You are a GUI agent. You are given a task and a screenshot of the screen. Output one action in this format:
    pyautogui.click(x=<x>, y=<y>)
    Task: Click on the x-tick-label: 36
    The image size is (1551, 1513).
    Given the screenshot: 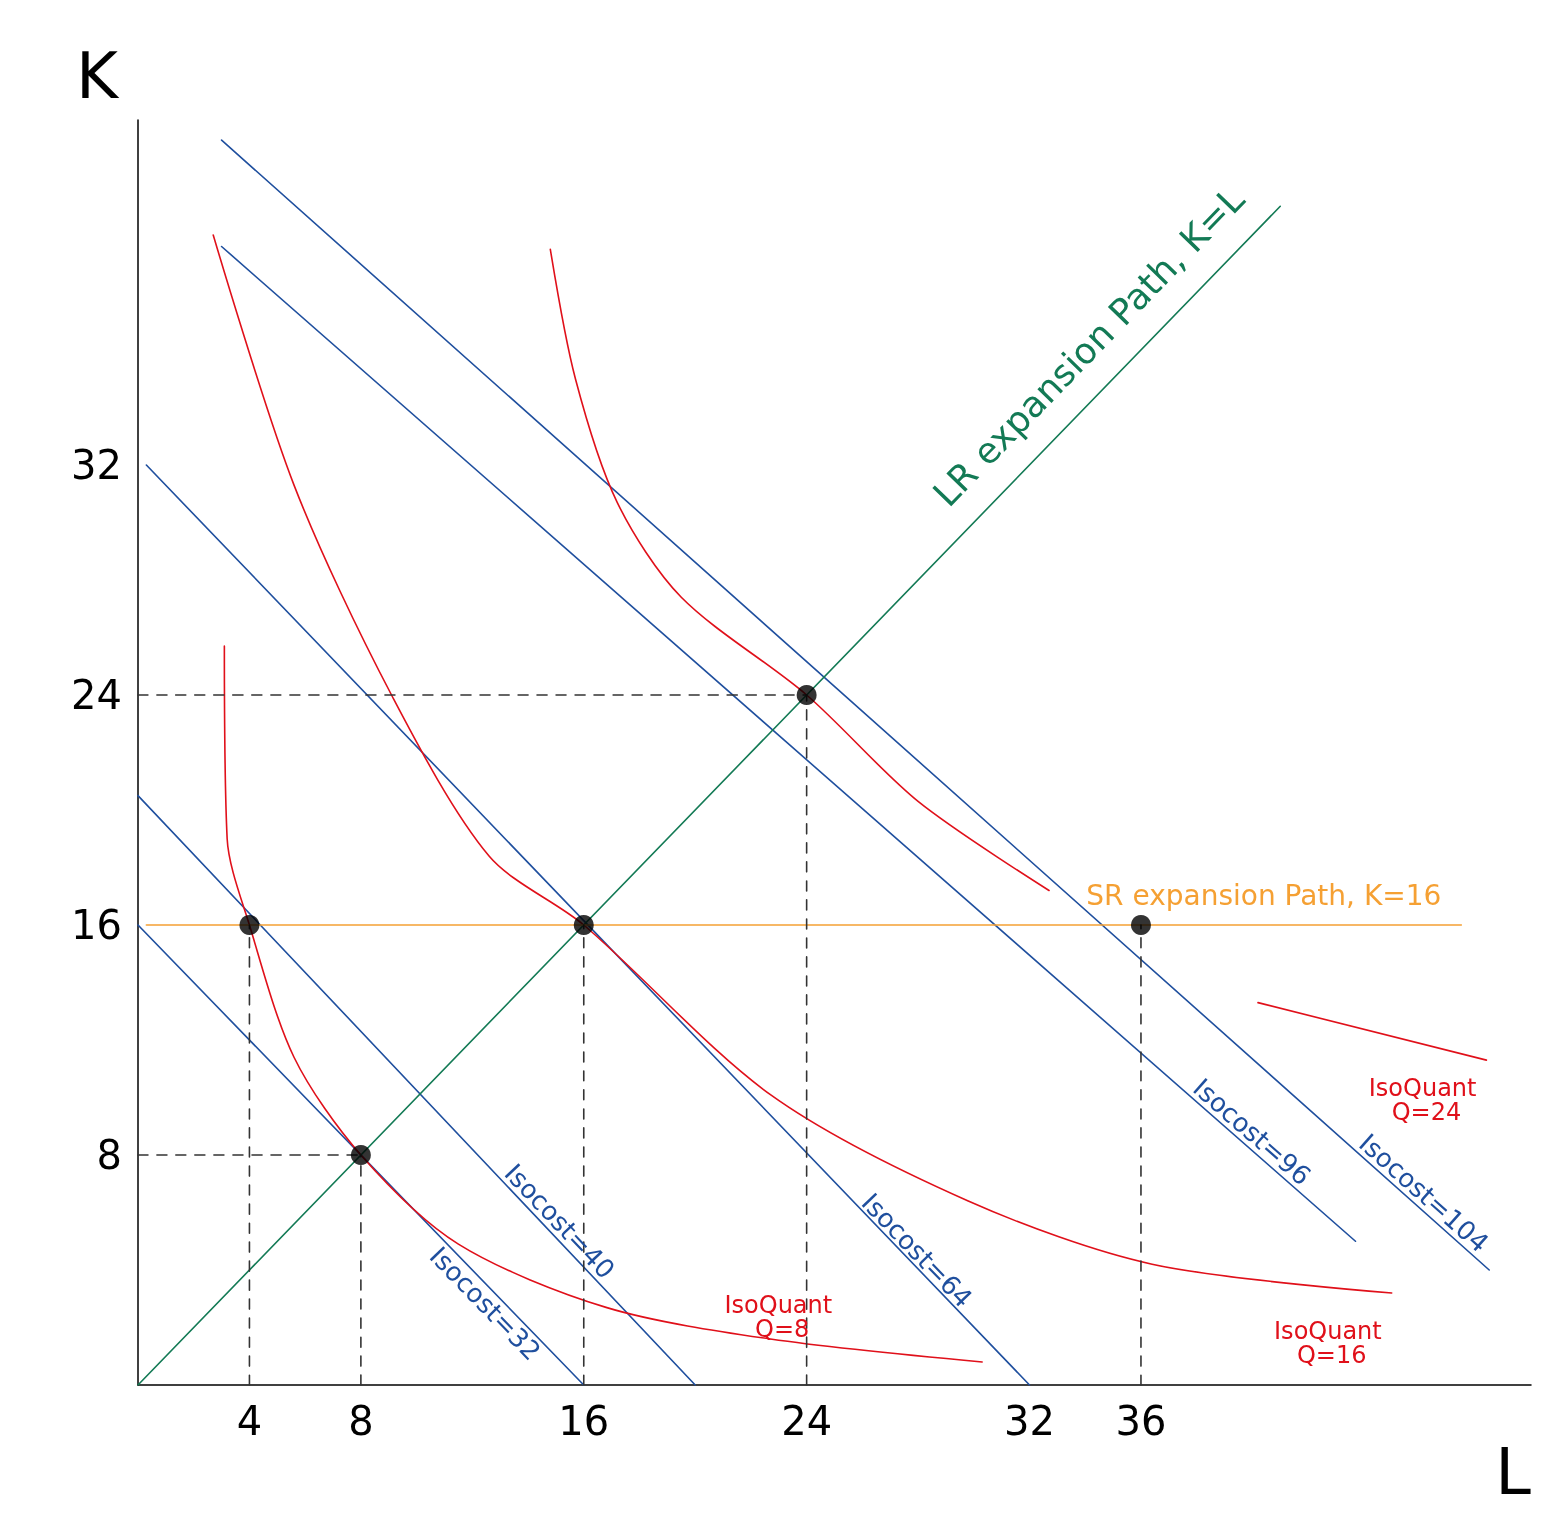 What is the action you would take?
    pyautogui.click(x=1141, y=1421)
    